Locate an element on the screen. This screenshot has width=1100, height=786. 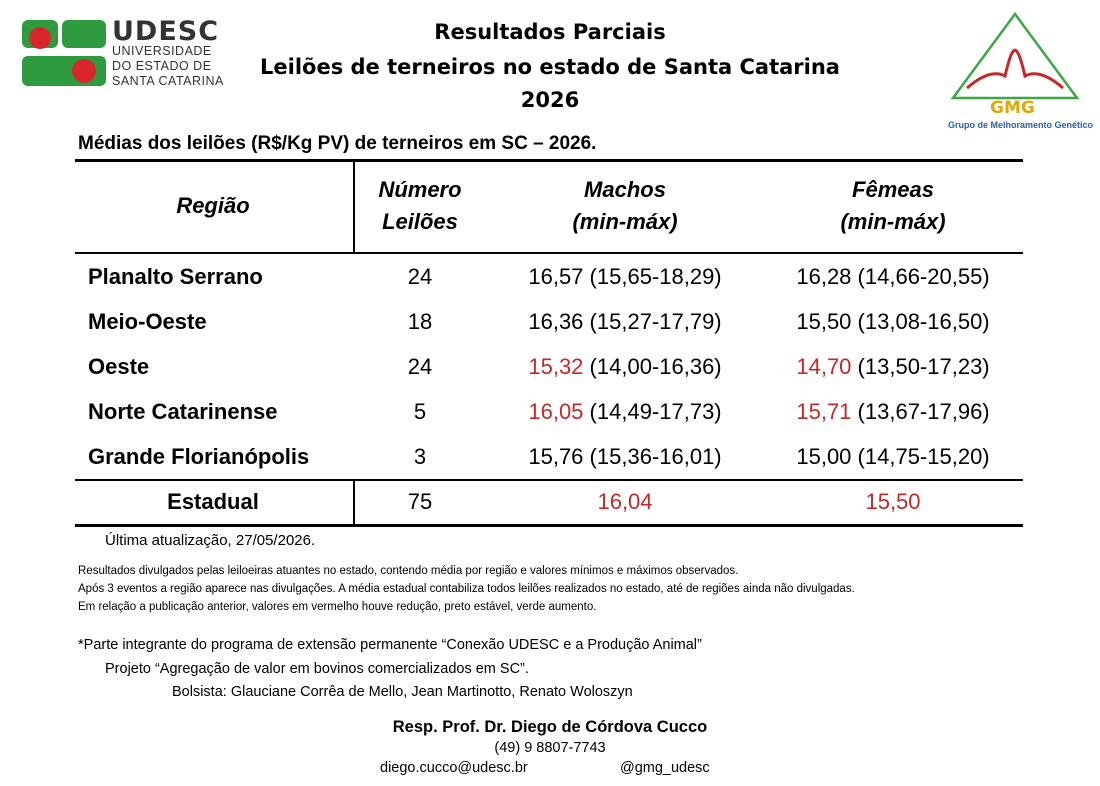
column-header: Região is located at coordinates (213, 206).